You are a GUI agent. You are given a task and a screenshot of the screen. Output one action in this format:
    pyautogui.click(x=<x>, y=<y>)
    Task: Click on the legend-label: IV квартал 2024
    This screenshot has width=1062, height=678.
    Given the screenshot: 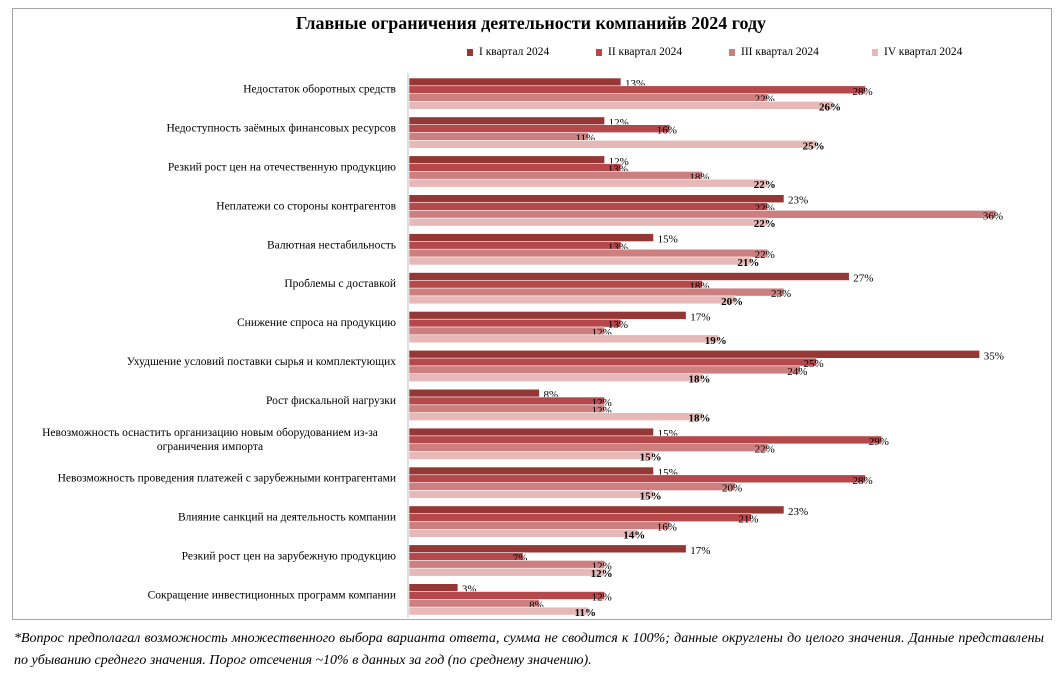 What is the action you would take?
    pyautogui.click(x=923, y=52)
    